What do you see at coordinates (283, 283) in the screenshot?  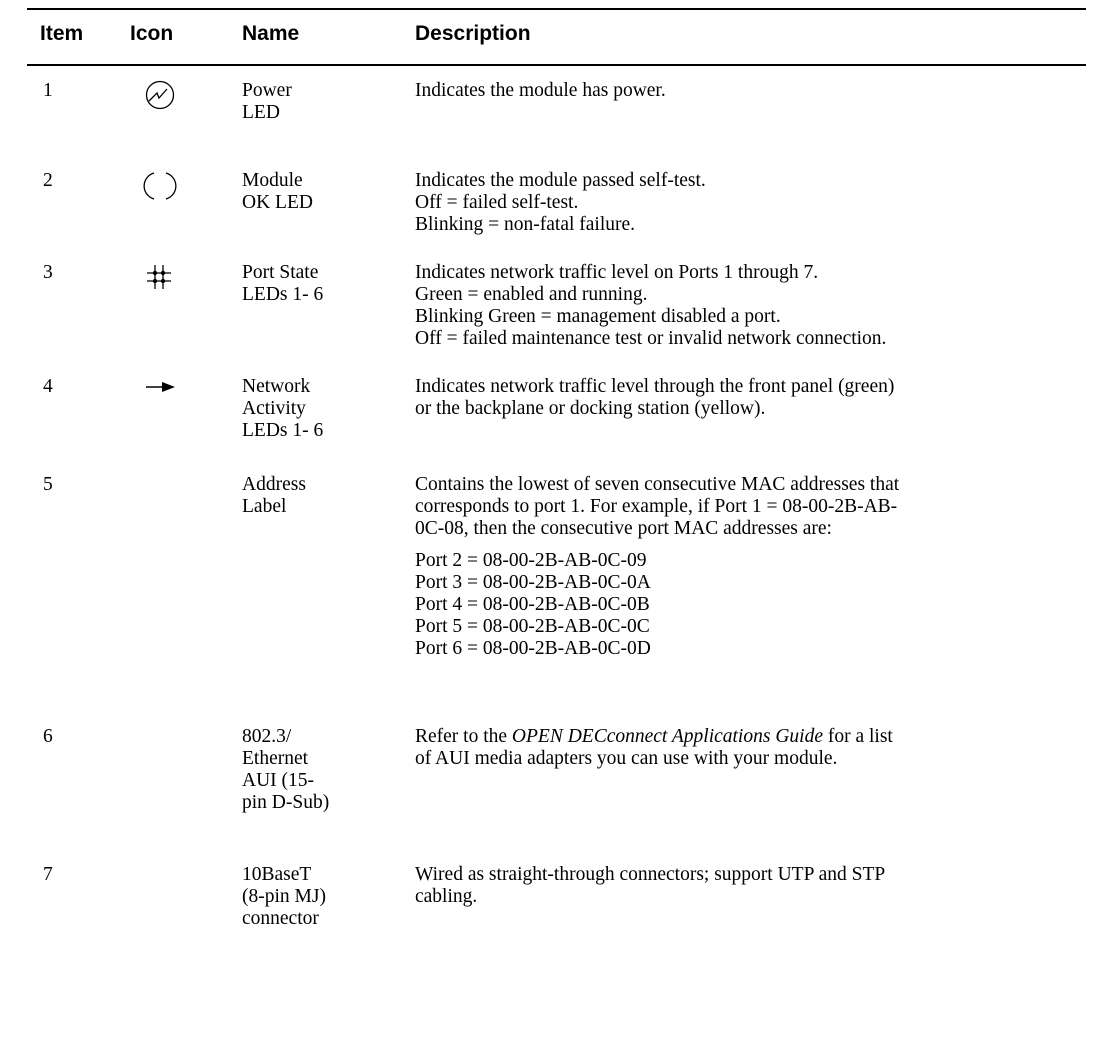 I see `row-name: Port State LEDs 1- 6` at bounding box center [283, 283].